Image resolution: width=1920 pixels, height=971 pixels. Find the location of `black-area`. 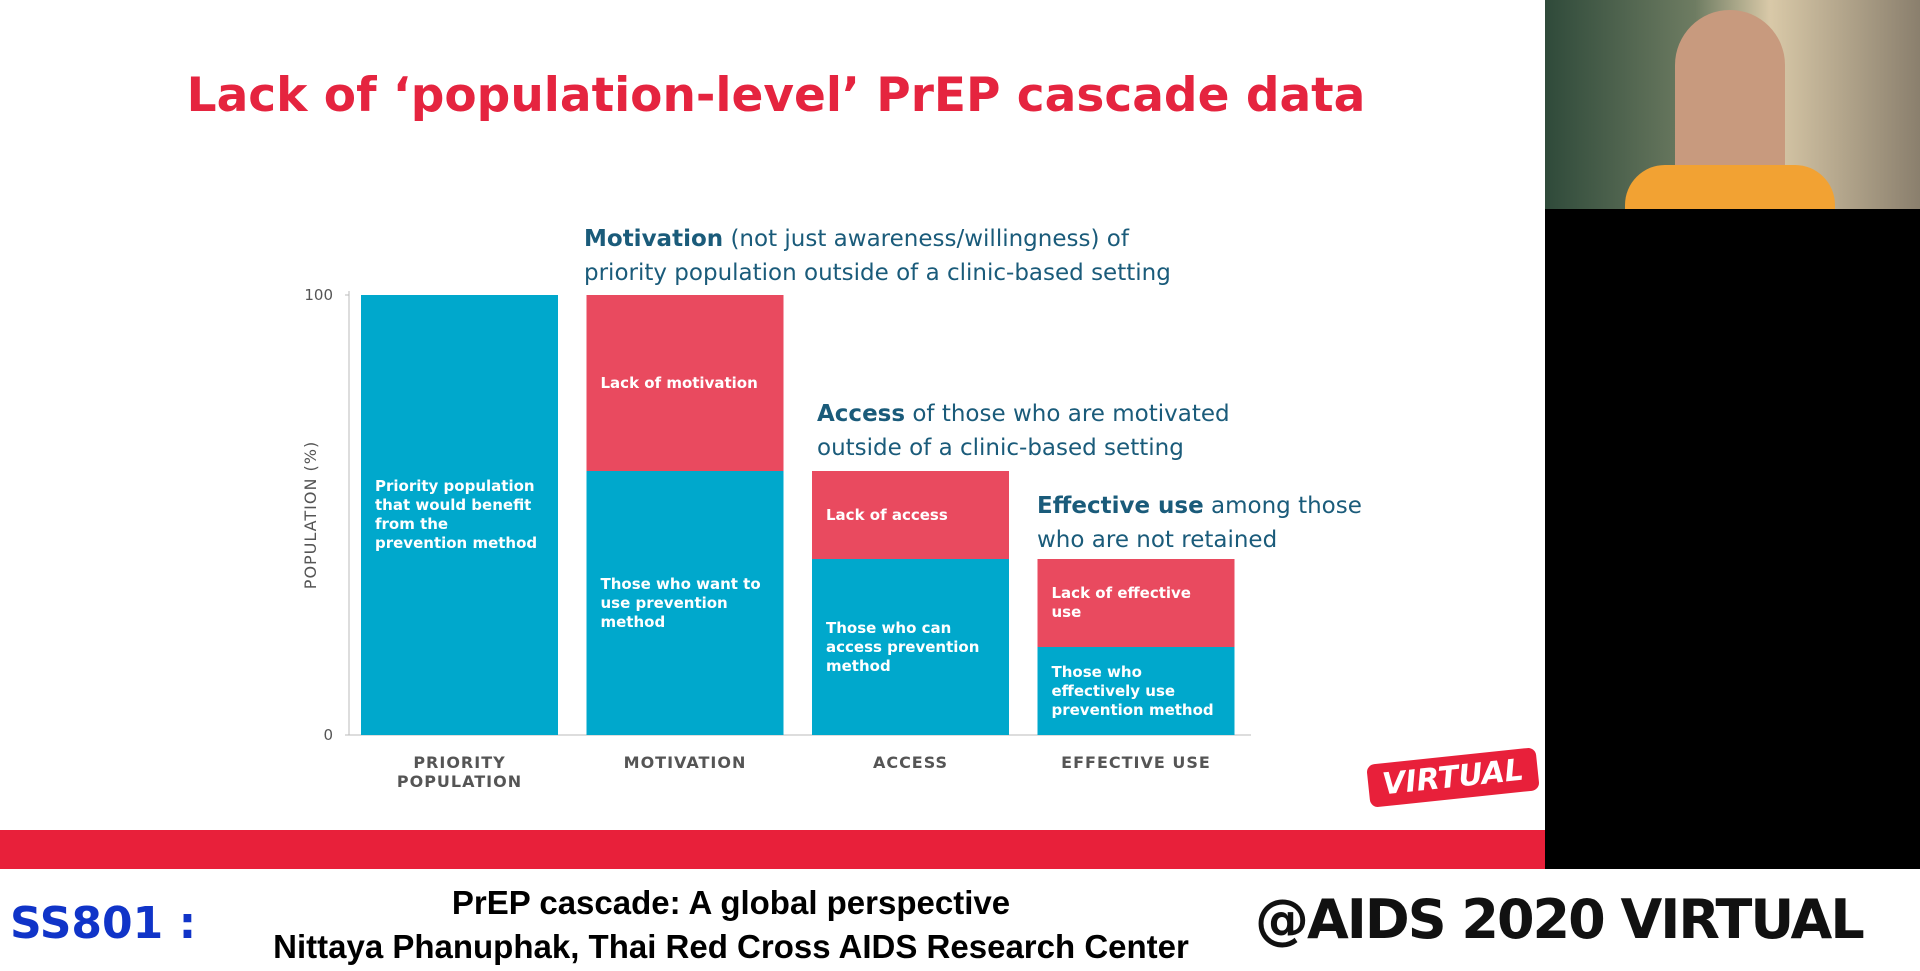

black-area is located at coordinates (1732, 539).